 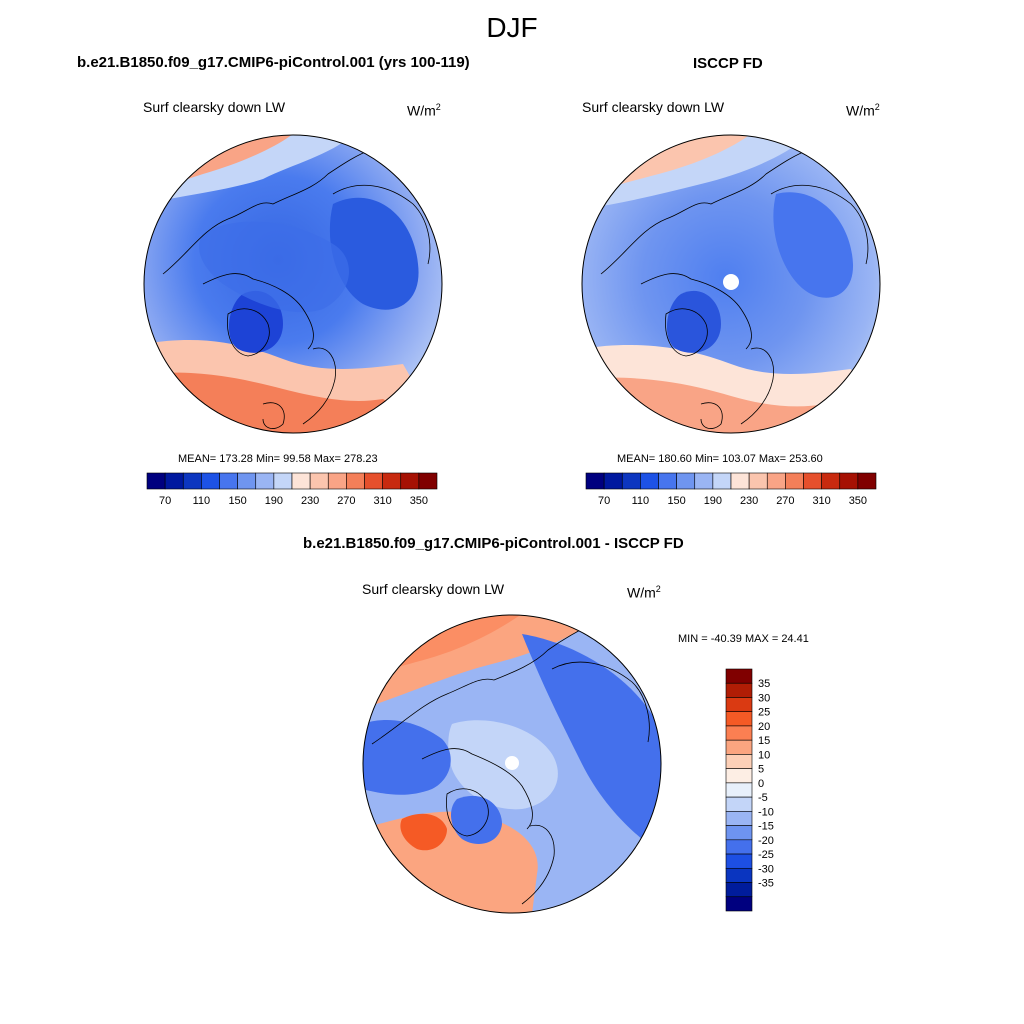 I want to click on obs-colorbar-tick-label: 350, so click(x=858, y=501).